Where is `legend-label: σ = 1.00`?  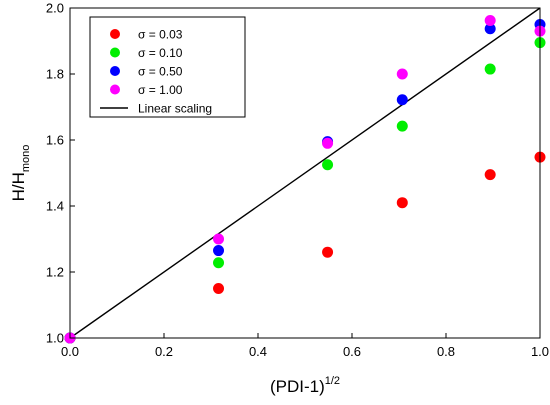 legend-label: σ = 1.00 is located at coordinates (160, 90).